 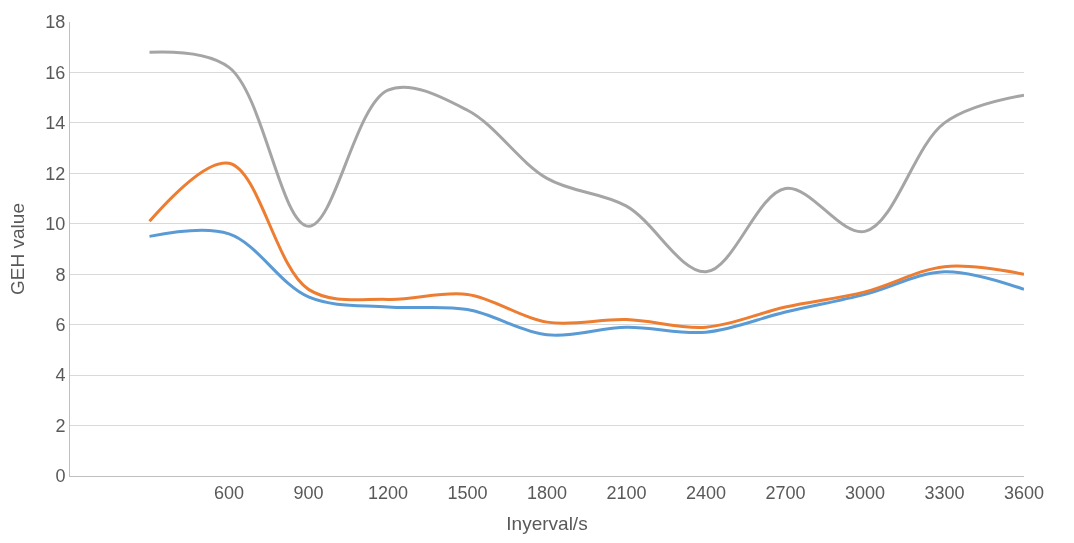 What do you see at coordinates (626, 492) in the screenshot?
I see `x-tick-label: 2100` at bounding box center [626, 492].